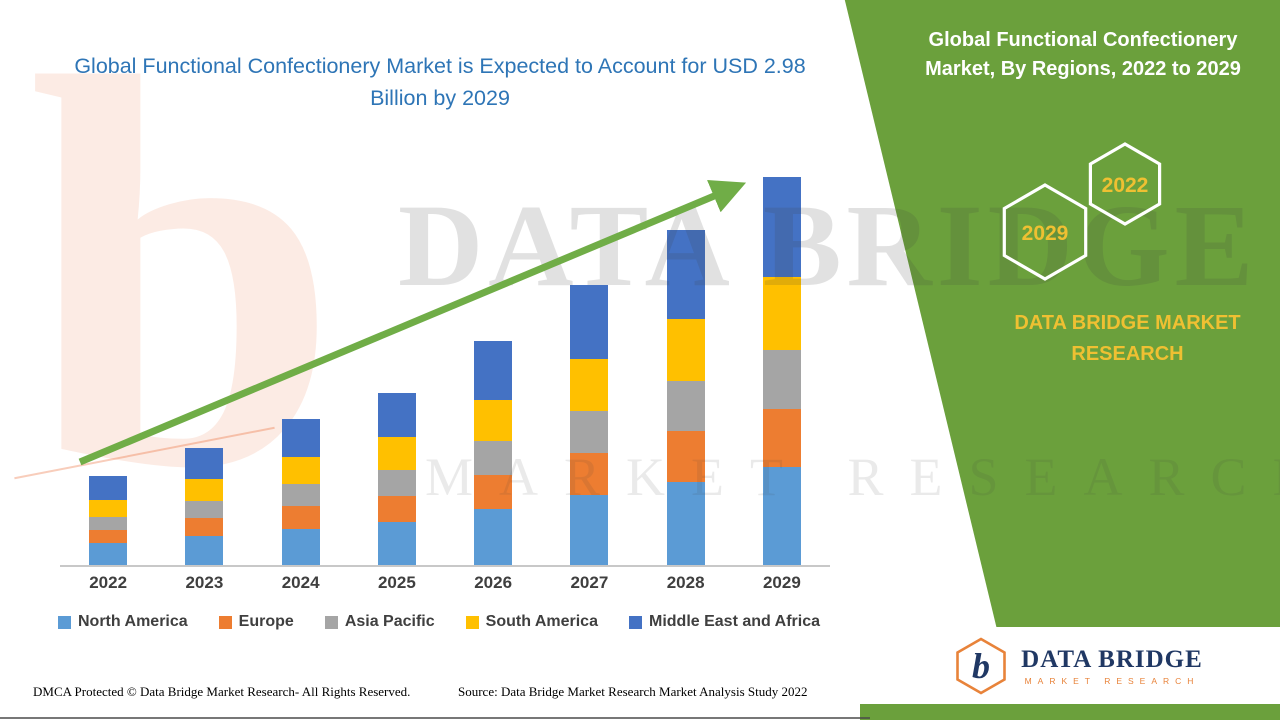 This screenshot has width=1280, height=720. Describe the element at coordinates (589, 582) in the screenshot. I see `x-axis-label: 2027` at that location.